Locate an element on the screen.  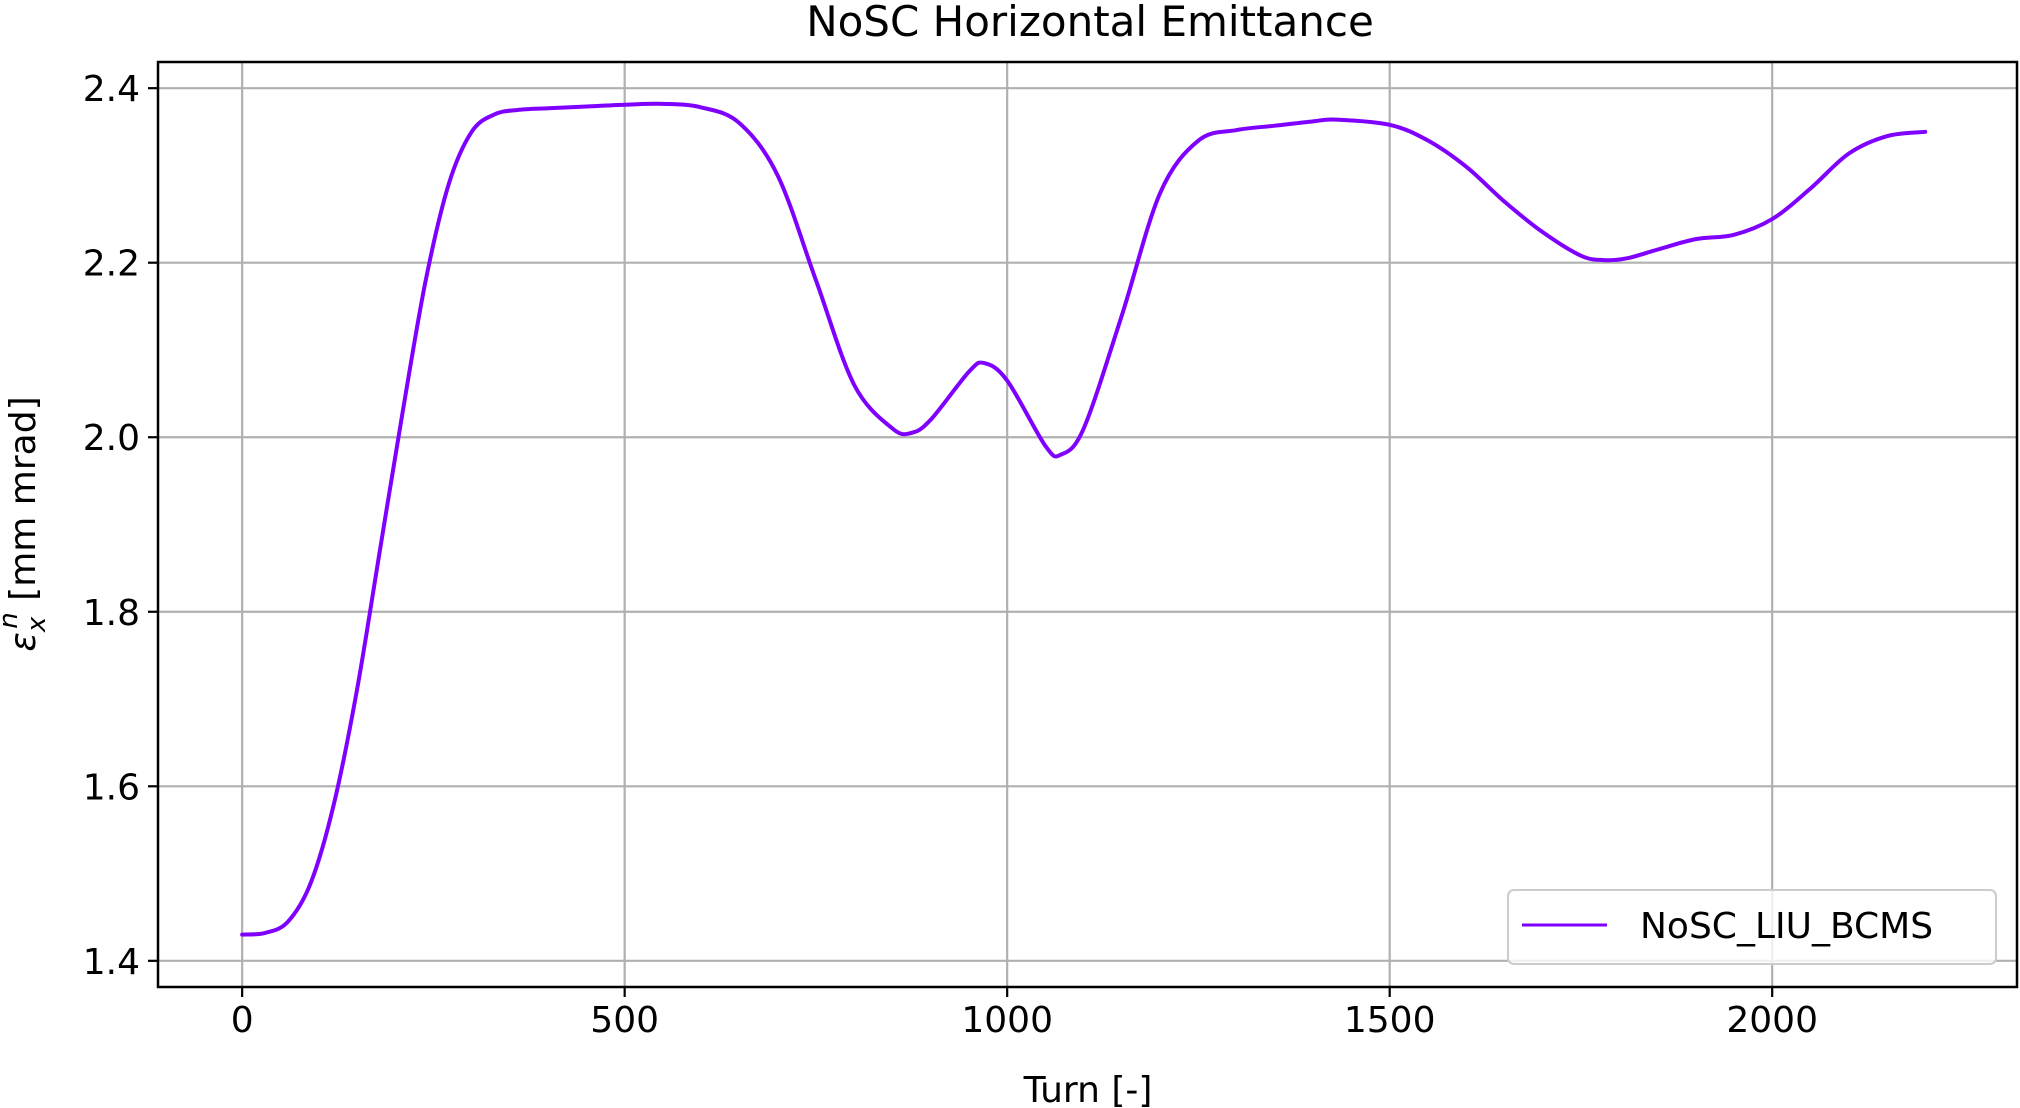
y-axis-label: εxn [mm mrad] is located at coordinates (26, 523).